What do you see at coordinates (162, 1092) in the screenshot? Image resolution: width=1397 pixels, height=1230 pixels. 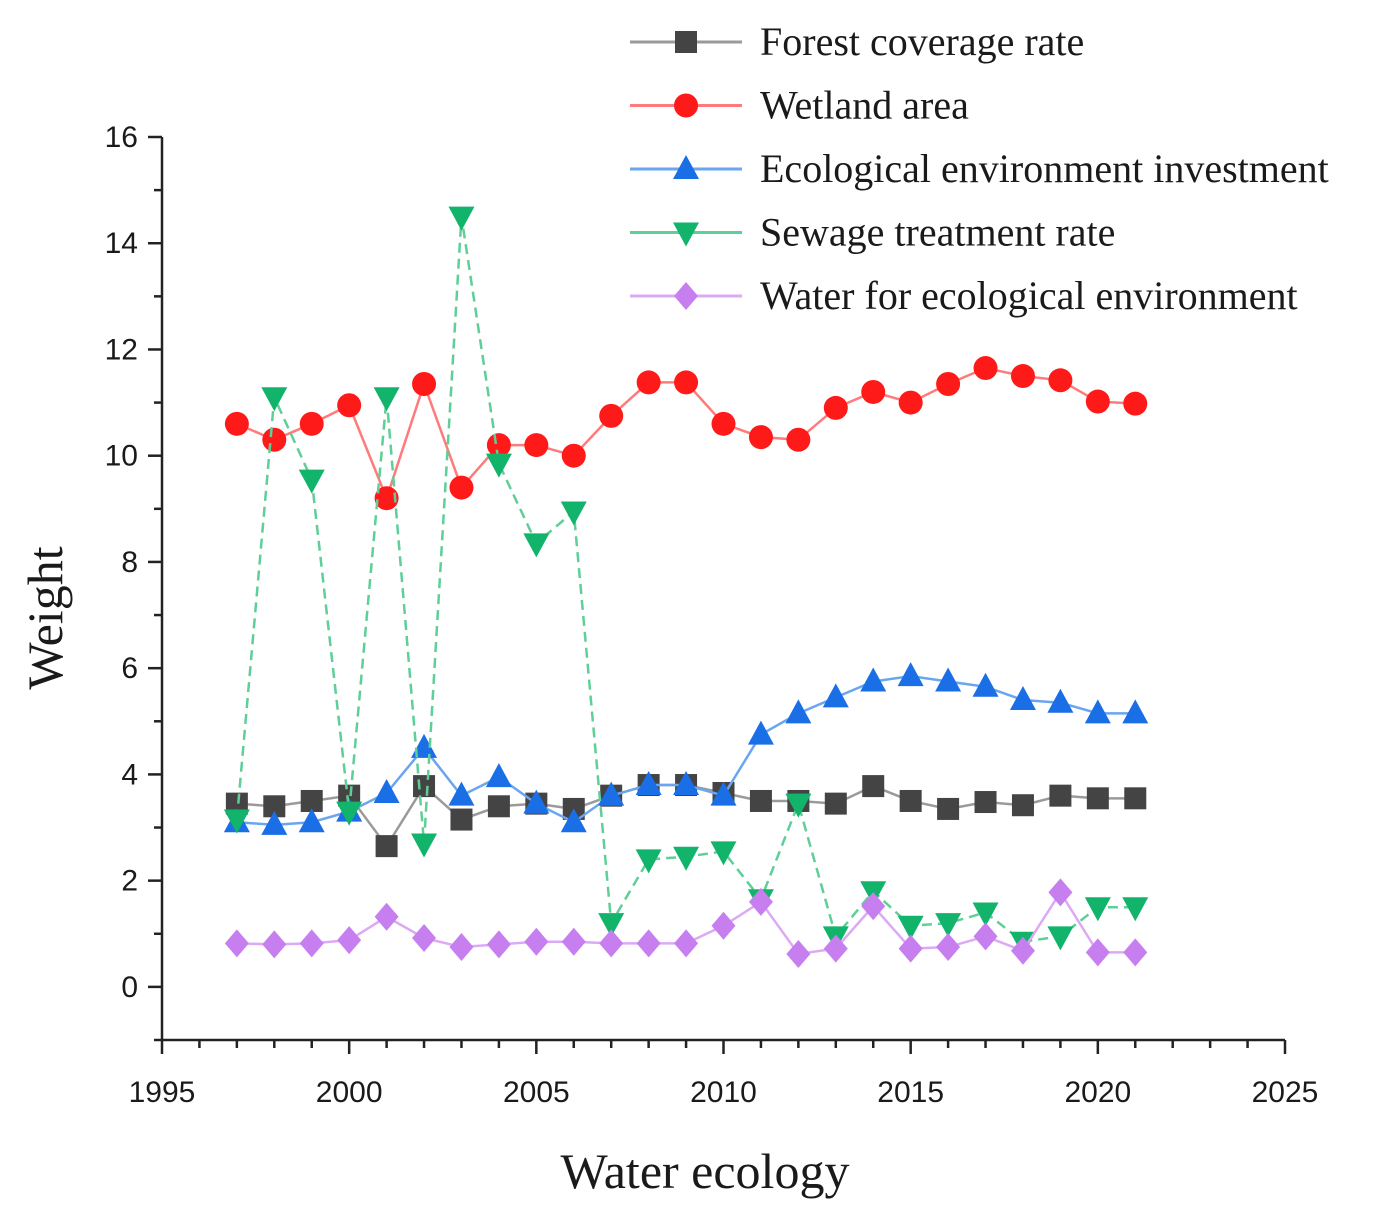 I see `x-tick-label: 1995` at bounding box center [162, 1092].